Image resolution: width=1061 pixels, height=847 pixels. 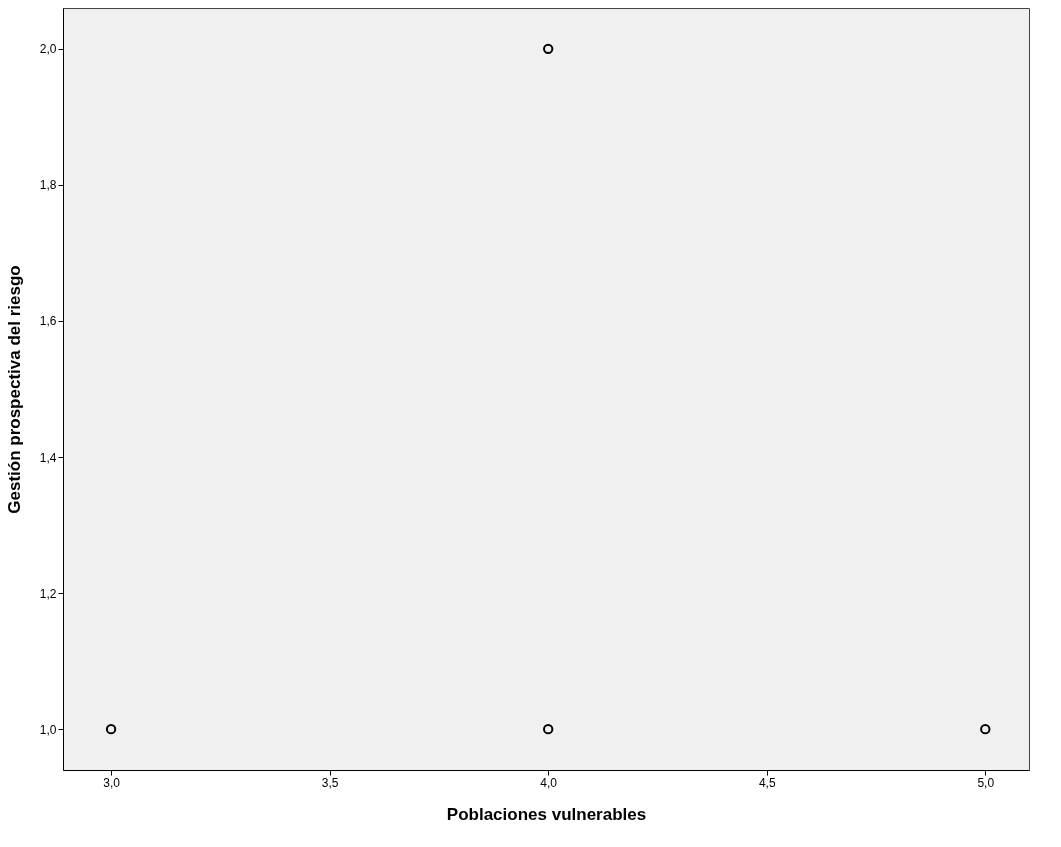 I want to click on y-tick-label: 1,0, so click(x=48, y=729).